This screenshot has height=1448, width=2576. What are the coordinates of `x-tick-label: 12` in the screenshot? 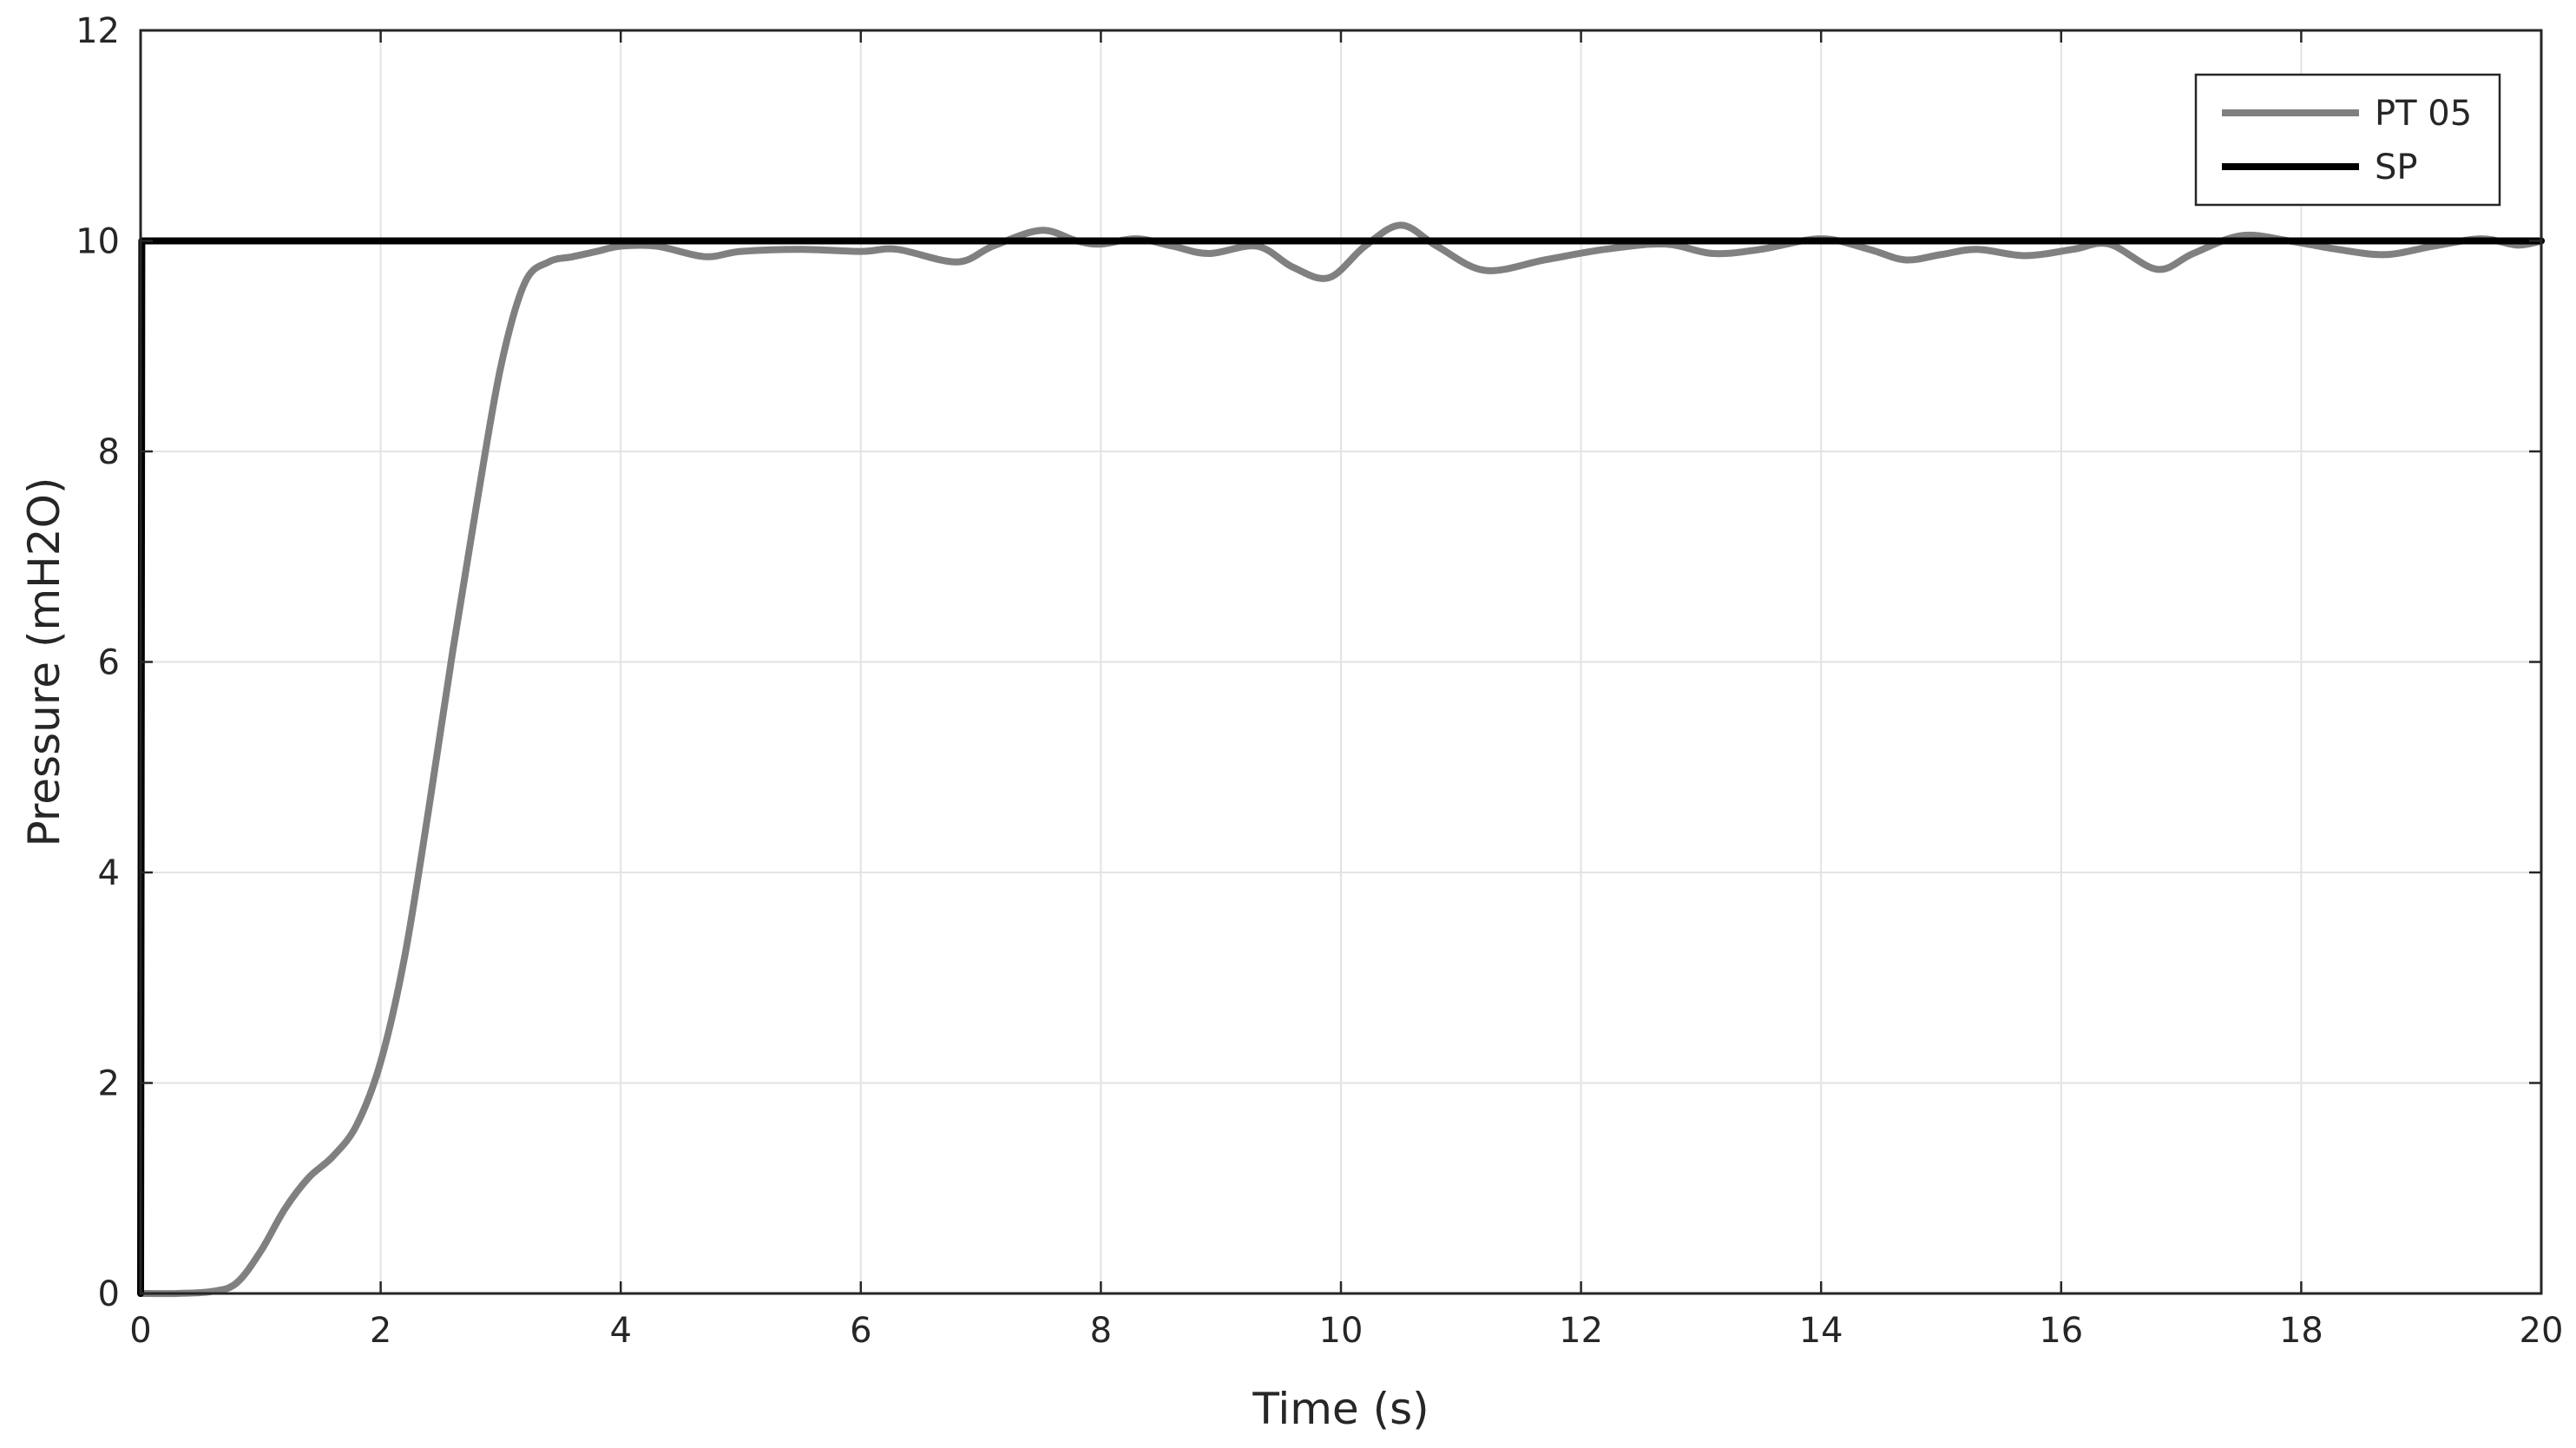 It's located at (1581, 1331).